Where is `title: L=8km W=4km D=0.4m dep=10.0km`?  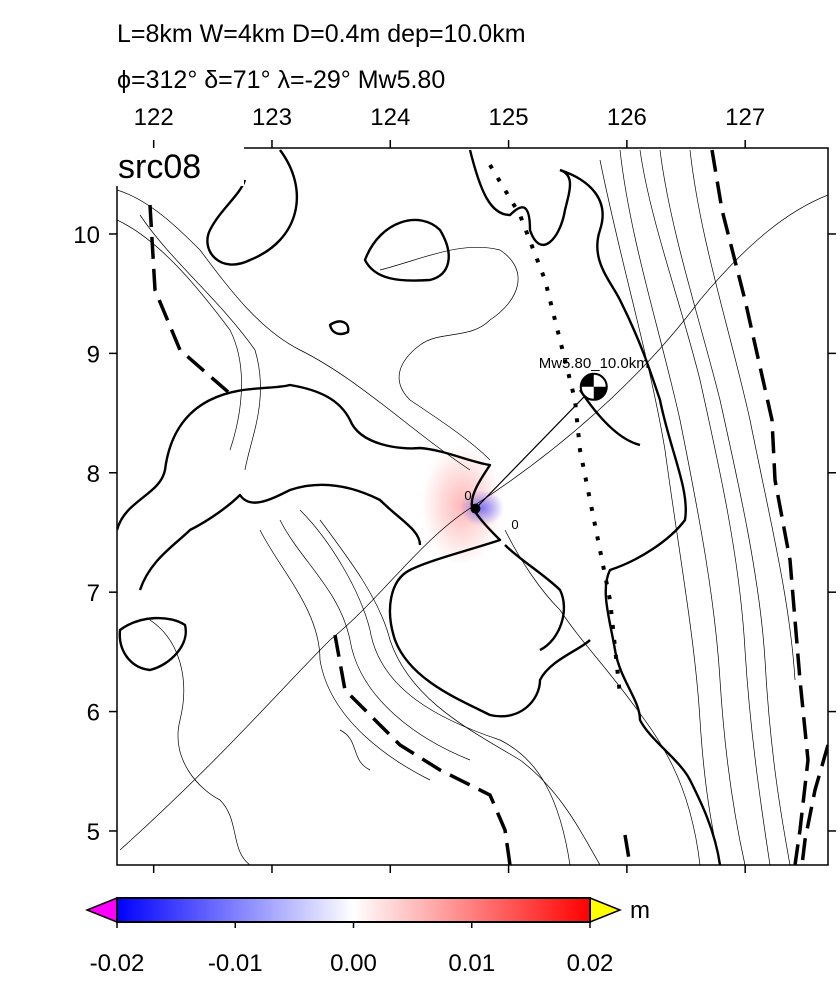
title: L=8km W=4km D=0.4m dep=10.0km is located at coordinates (321, 34).